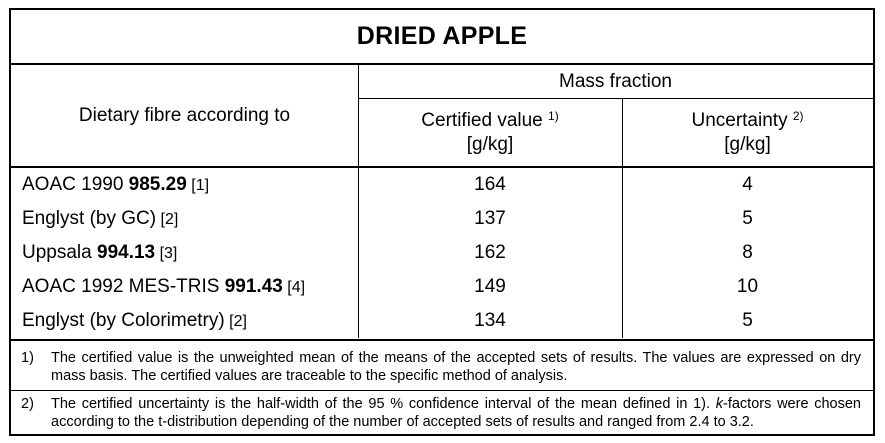 The image size is (885, 443). I want to click on method-cell: AOAC 1992 MES-TRIS 991.43 [4], so click(164, 286).